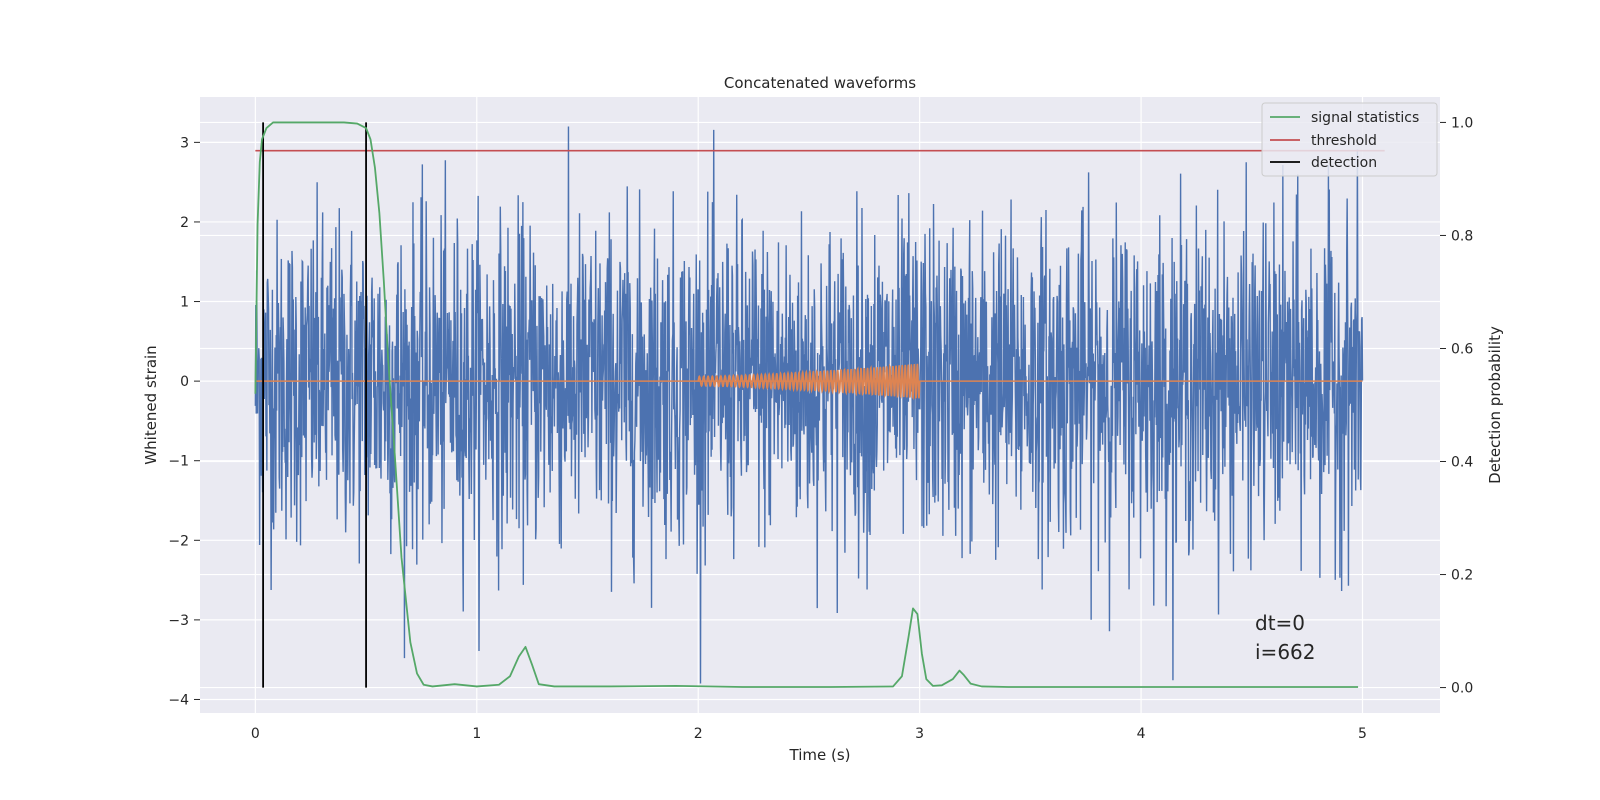  Describe the element at coordinates (1344, 163) in the screenshot. I see `legend-label-detection: detection` at that location.